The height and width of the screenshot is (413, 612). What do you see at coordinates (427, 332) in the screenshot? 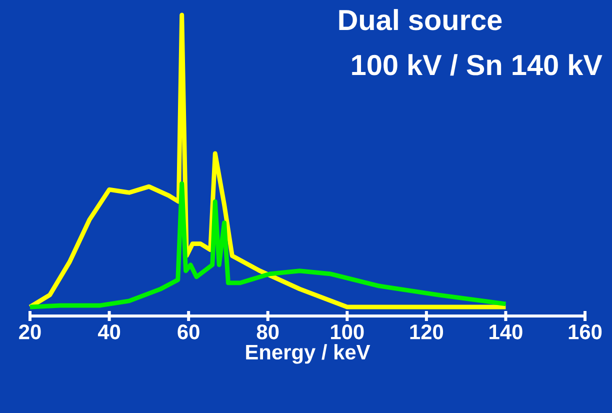
I see `x-tick-label: 120` at bounding box center [427, 332].